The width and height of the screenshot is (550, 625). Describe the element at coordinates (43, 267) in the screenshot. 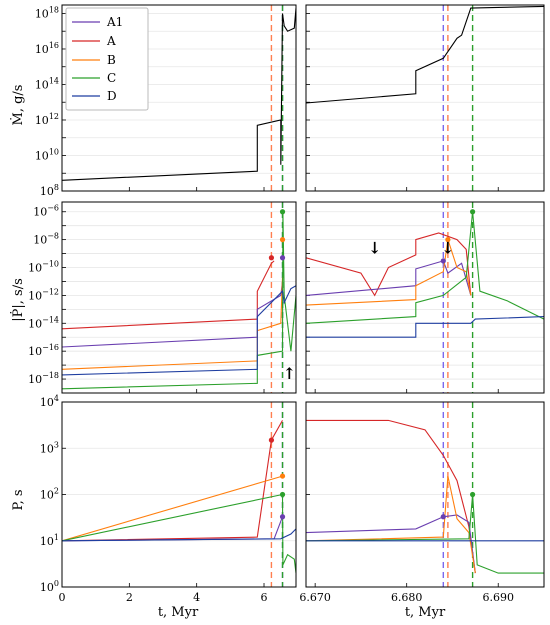

I see `y-tick-label: 10⁻¹⁰` at that location.